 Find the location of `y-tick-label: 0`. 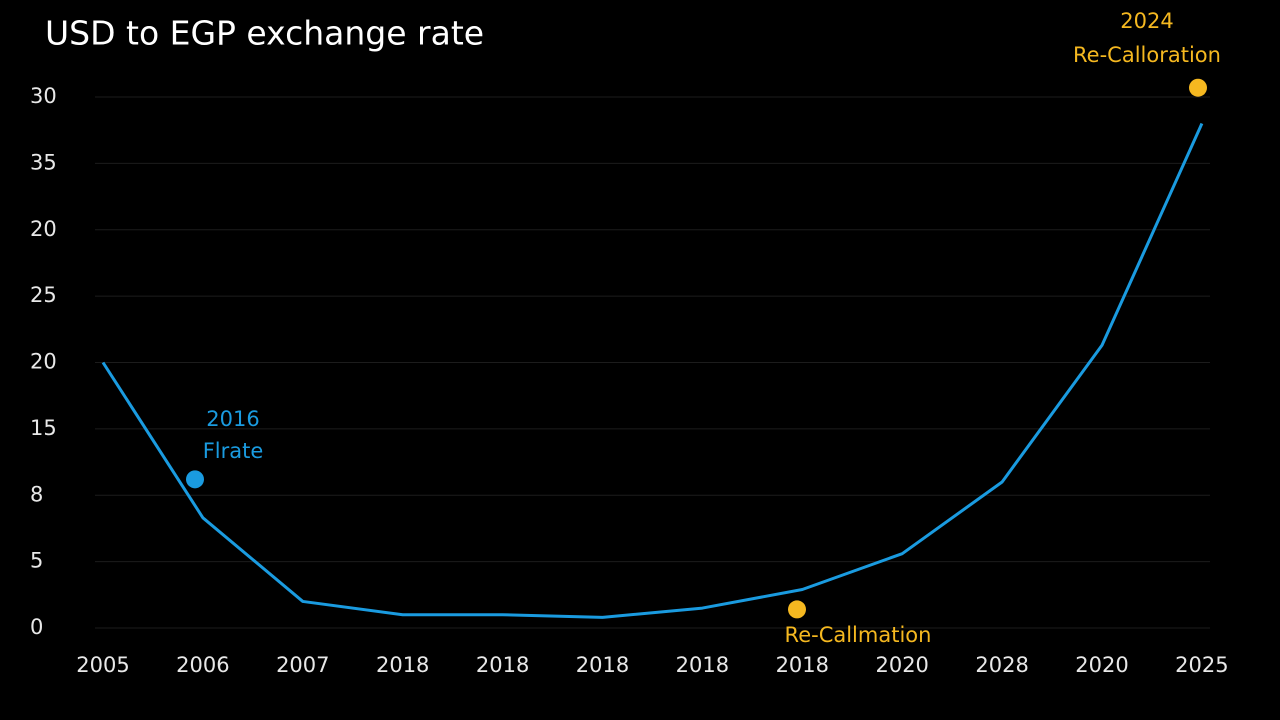

y-tick-label: 0 is located at coordinates (36, 627).